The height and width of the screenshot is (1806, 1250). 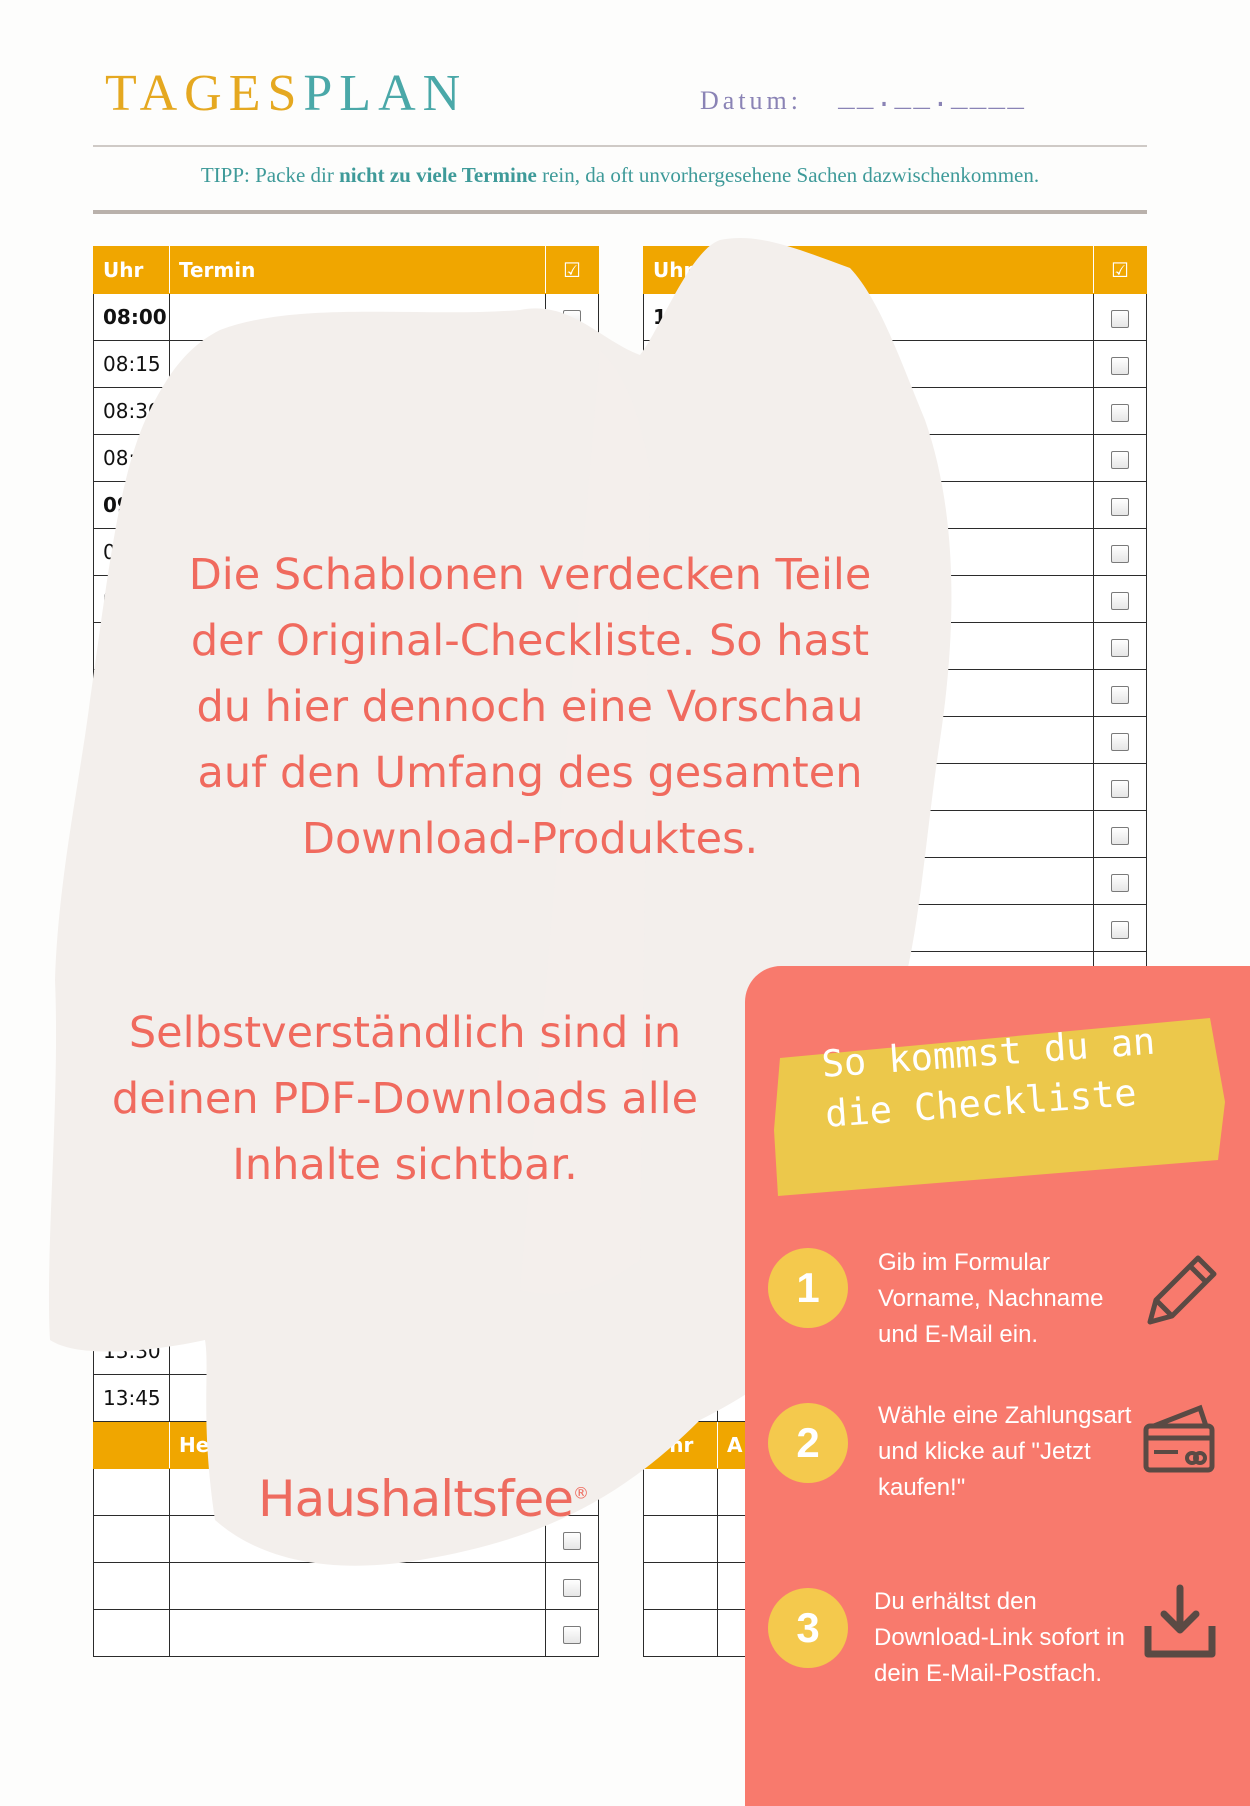 I want to click on title-part-2: PLAN, so click(x=385, y=93).